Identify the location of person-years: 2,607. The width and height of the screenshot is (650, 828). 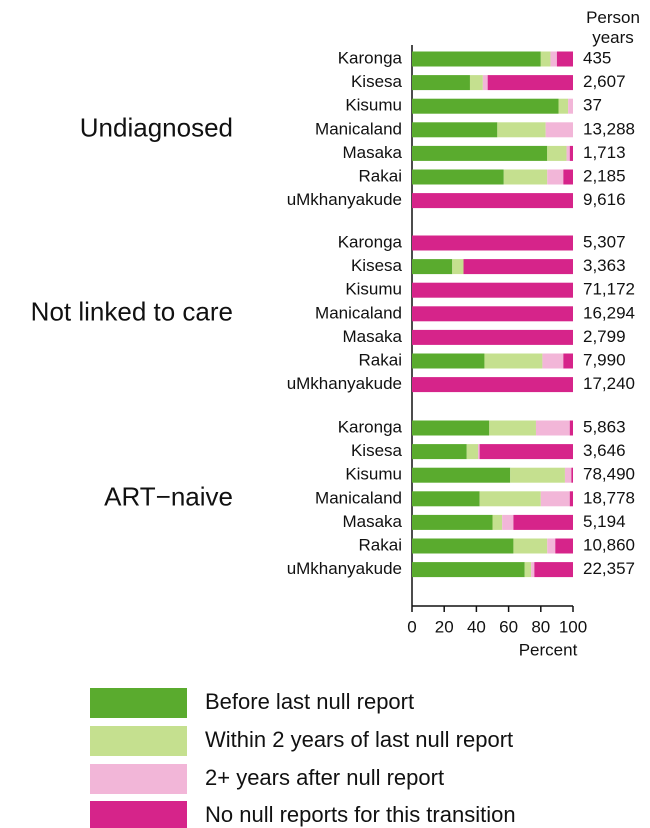
(604, 81).